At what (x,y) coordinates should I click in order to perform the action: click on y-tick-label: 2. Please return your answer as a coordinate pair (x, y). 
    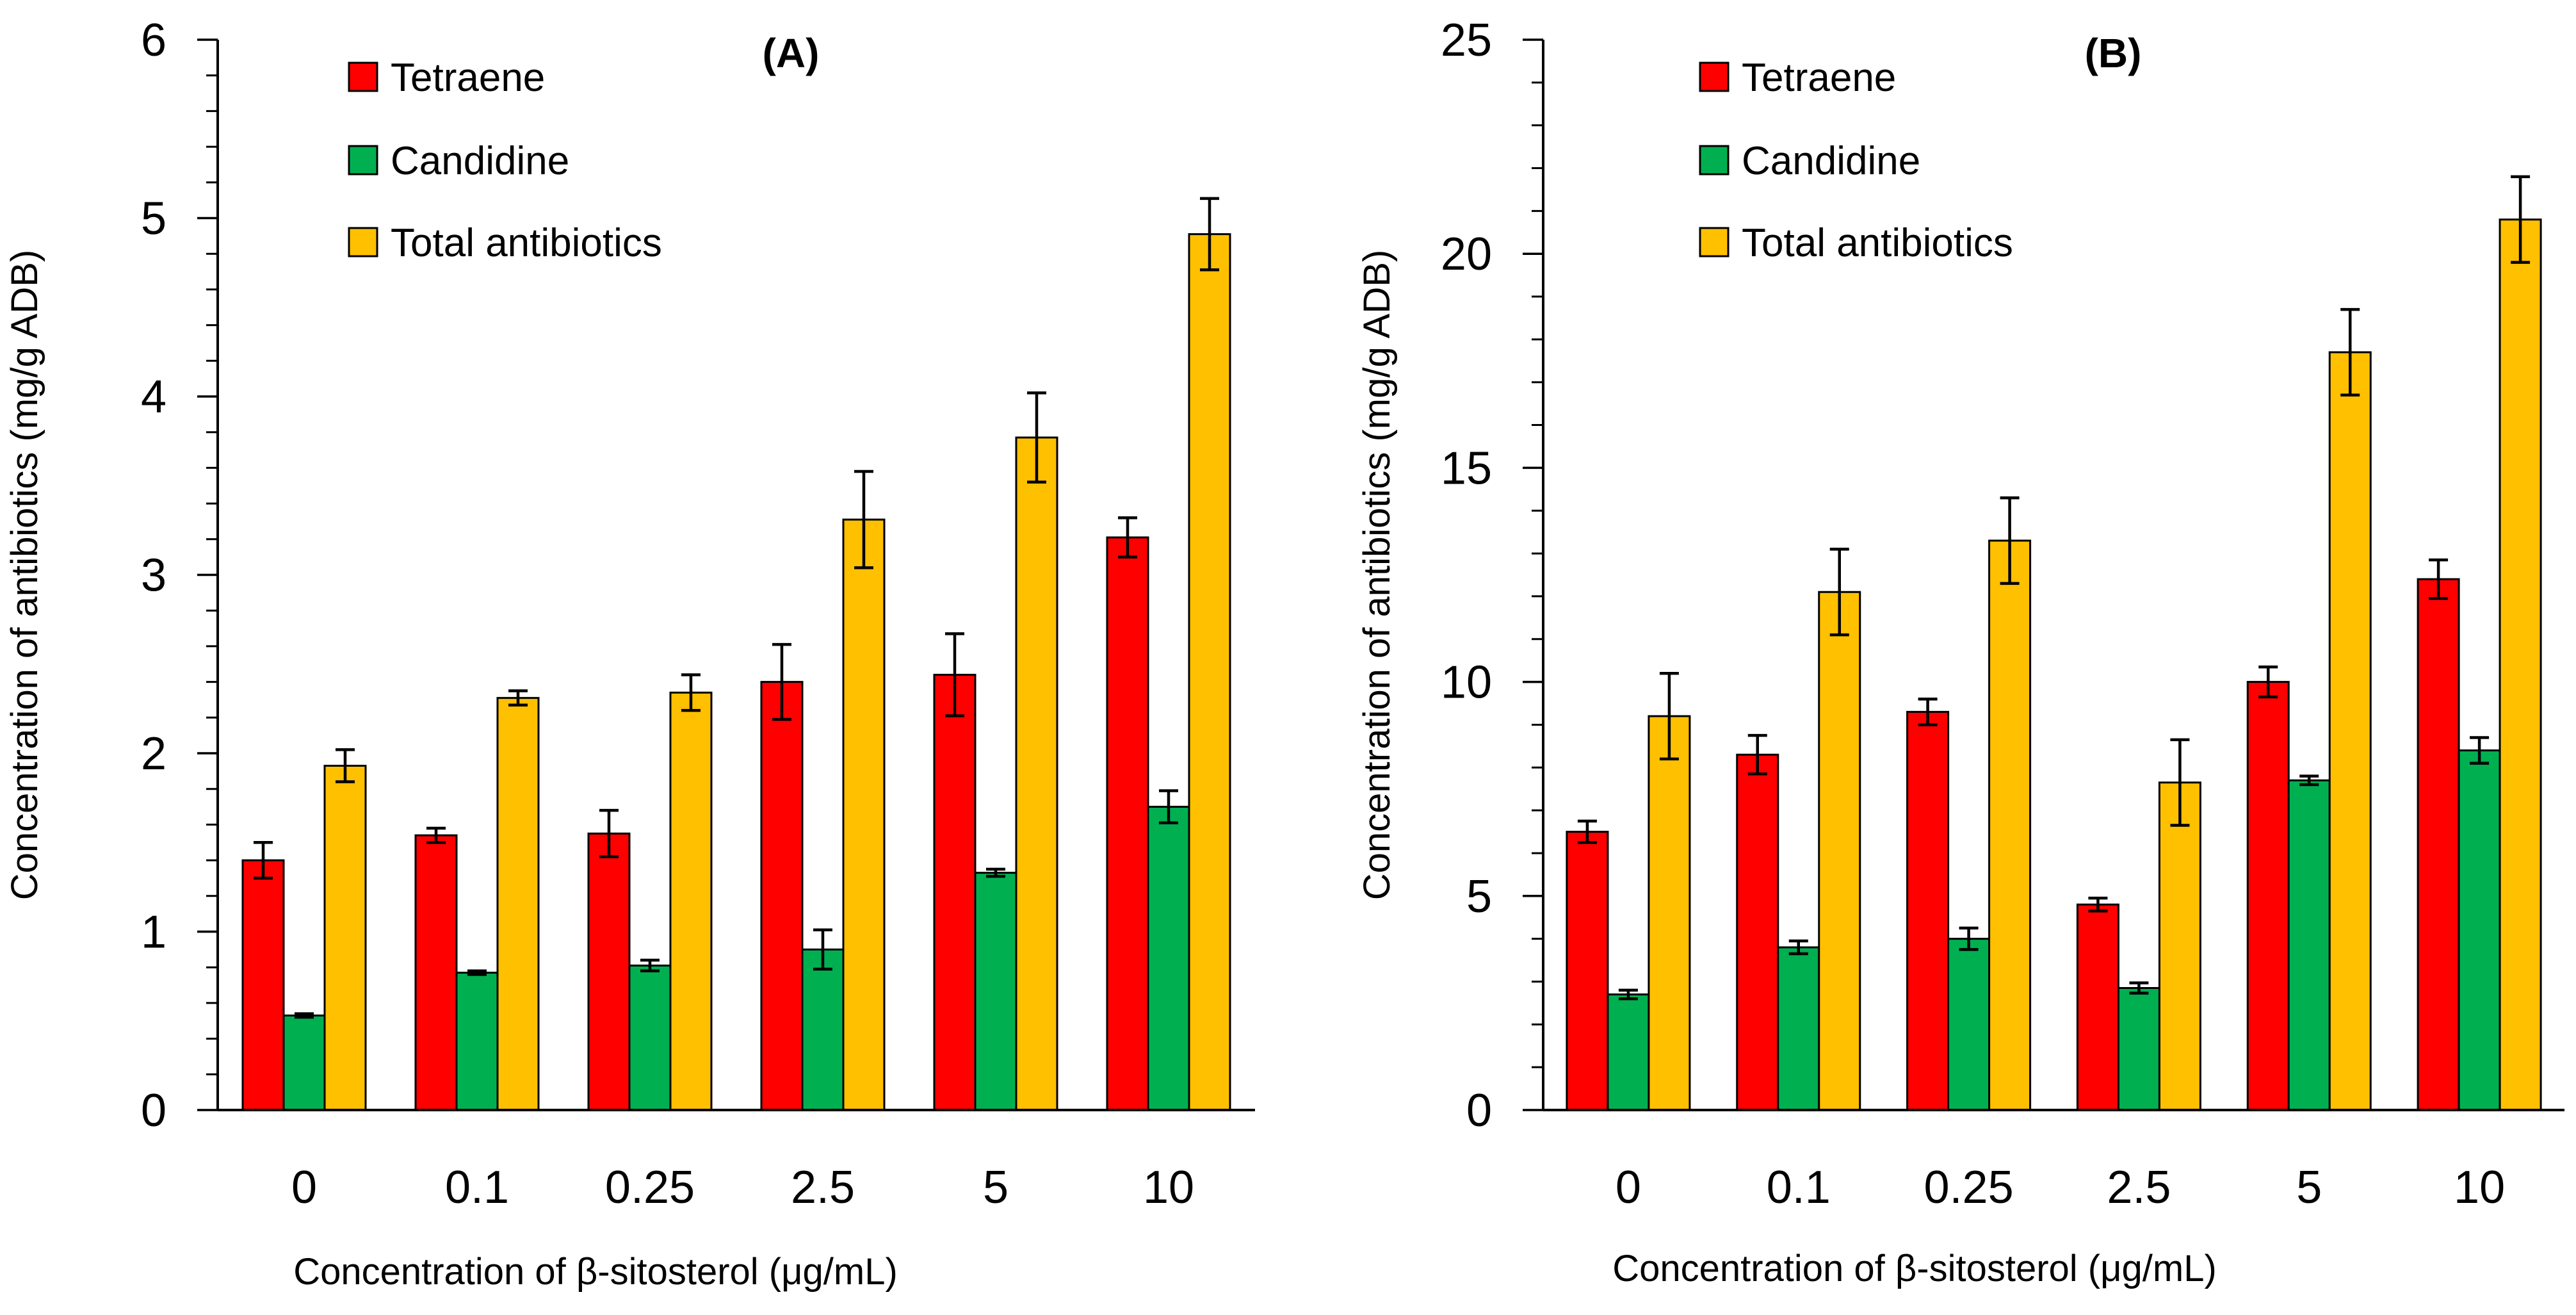
    Looking at the image, I should click on (153, 754).